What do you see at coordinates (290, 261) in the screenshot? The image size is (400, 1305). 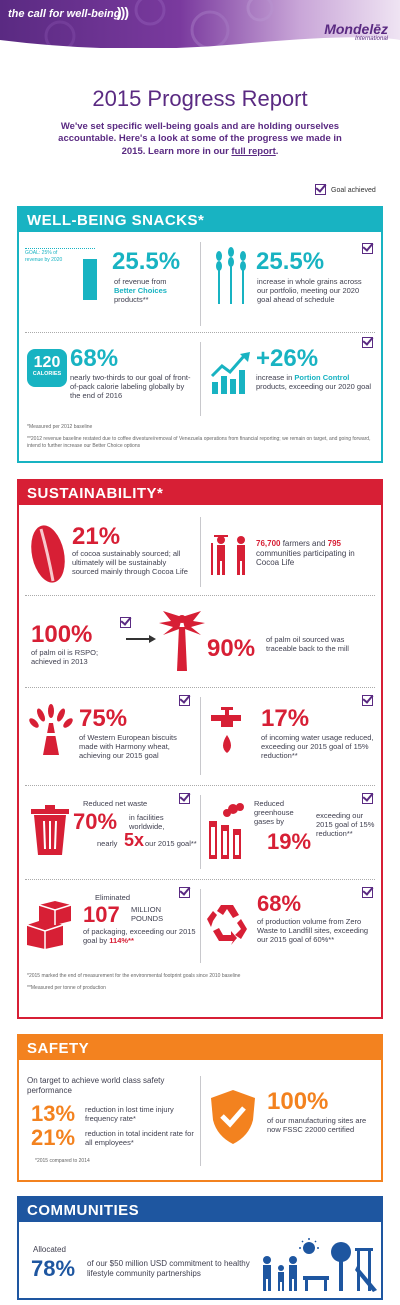 I see `whole-grains-pct: 25.5%` at bounding box center [290, 261].